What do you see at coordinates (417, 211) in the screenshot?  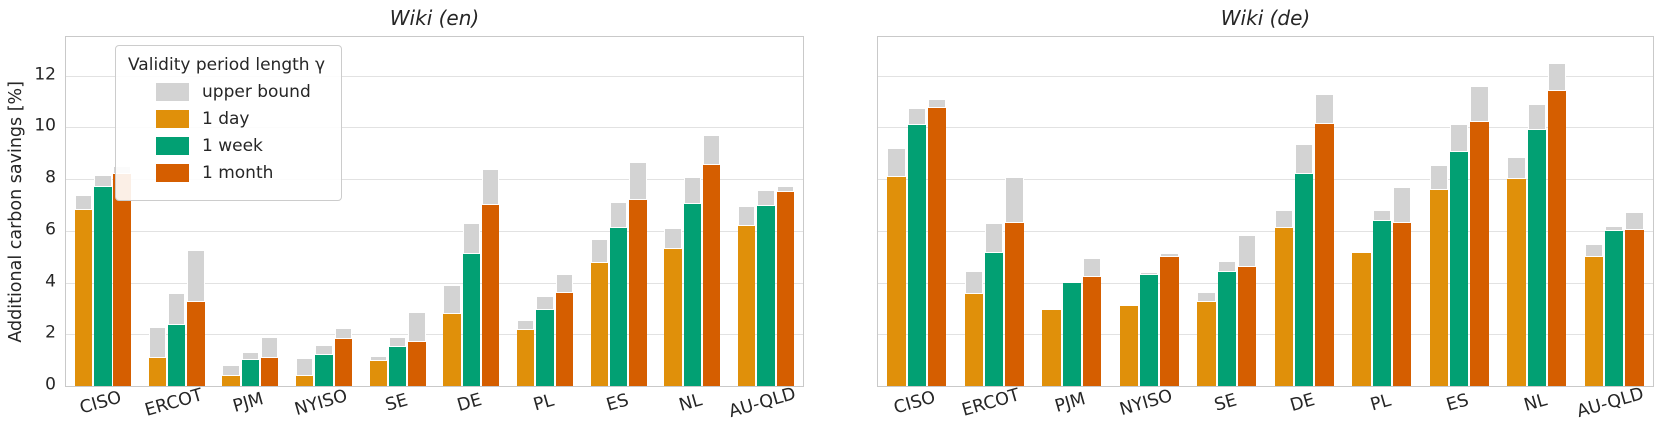 I see `bar-1-month-SE` at bounding box center [417, 211].